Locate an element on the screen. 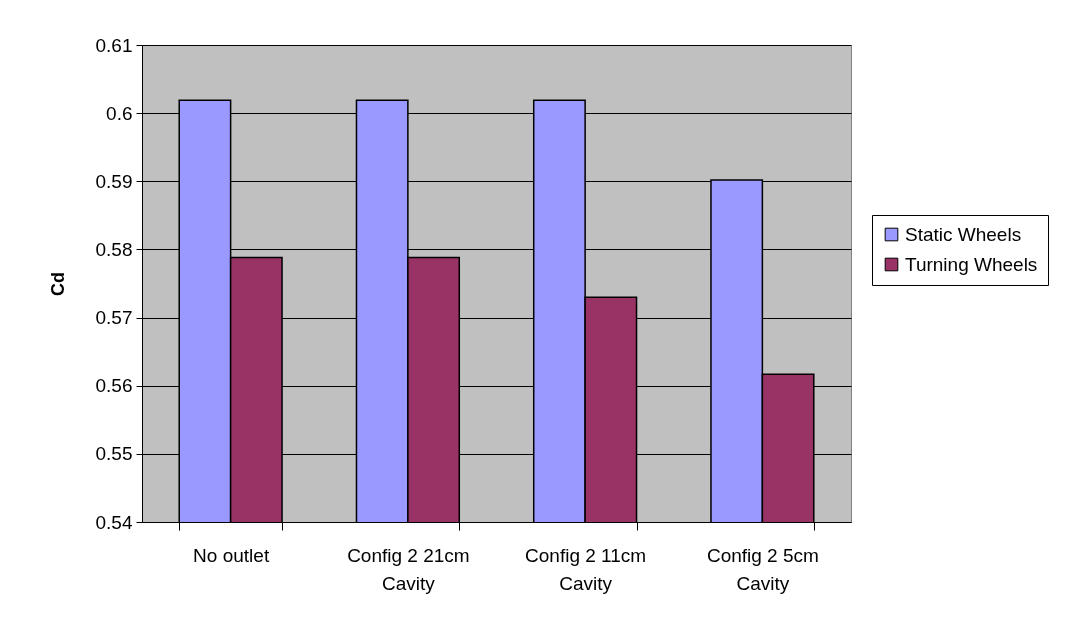 The height and width of the screenshot is (628, 1078). legend-label: Static Wheels is located at coordinates (963, 234).